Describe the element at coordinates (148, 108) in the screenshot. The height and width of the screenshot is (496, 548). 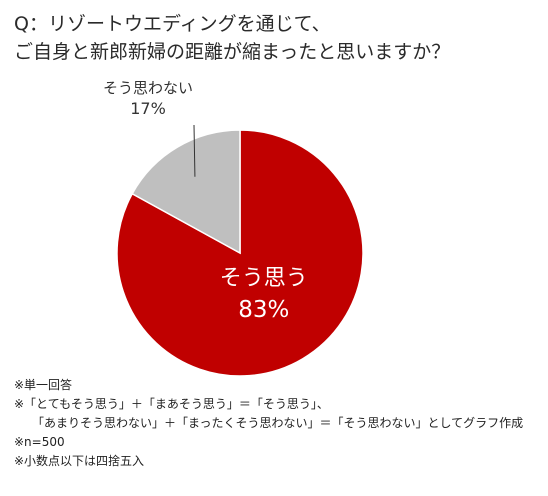
I see `slice-value-label-1: 17%` at that location.